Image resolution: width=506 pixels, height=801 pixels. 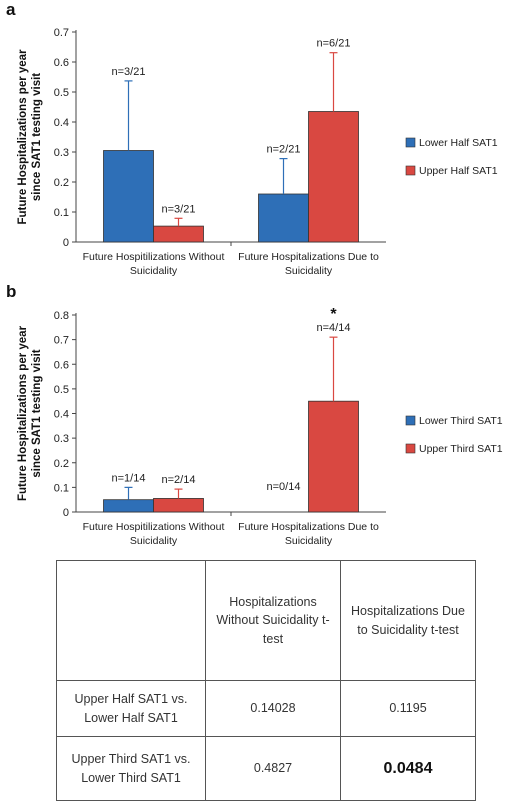 I want to click on data-label: n=4/14, so click(x=334, y=328).